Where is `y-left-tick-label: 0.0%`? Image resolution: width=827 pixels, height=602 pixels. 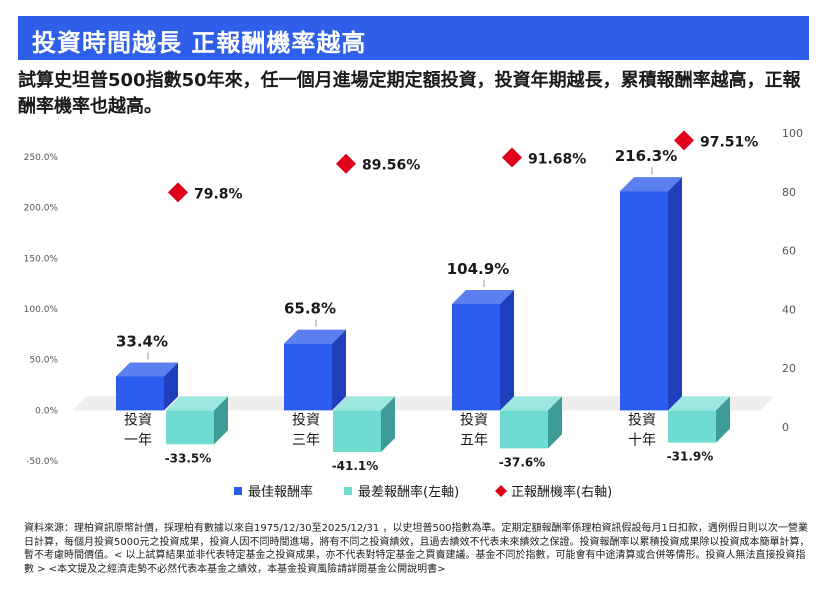 y-left-tick-label: 0.0% is located at coordinates (46, 411).